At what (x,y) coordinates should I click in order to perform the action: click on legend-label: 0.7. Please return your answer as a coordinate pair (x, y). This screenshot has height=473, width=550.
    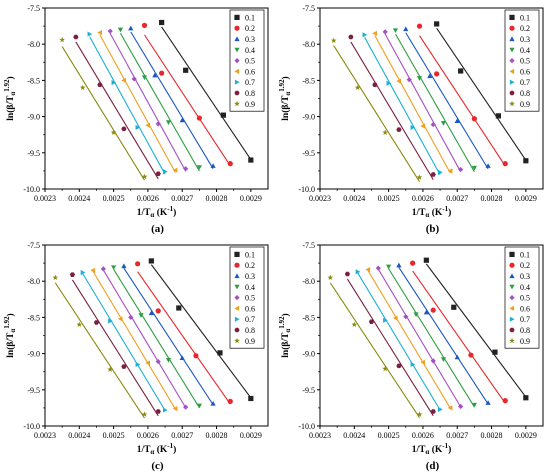
    Looking at the image, I should click on (250, 82).